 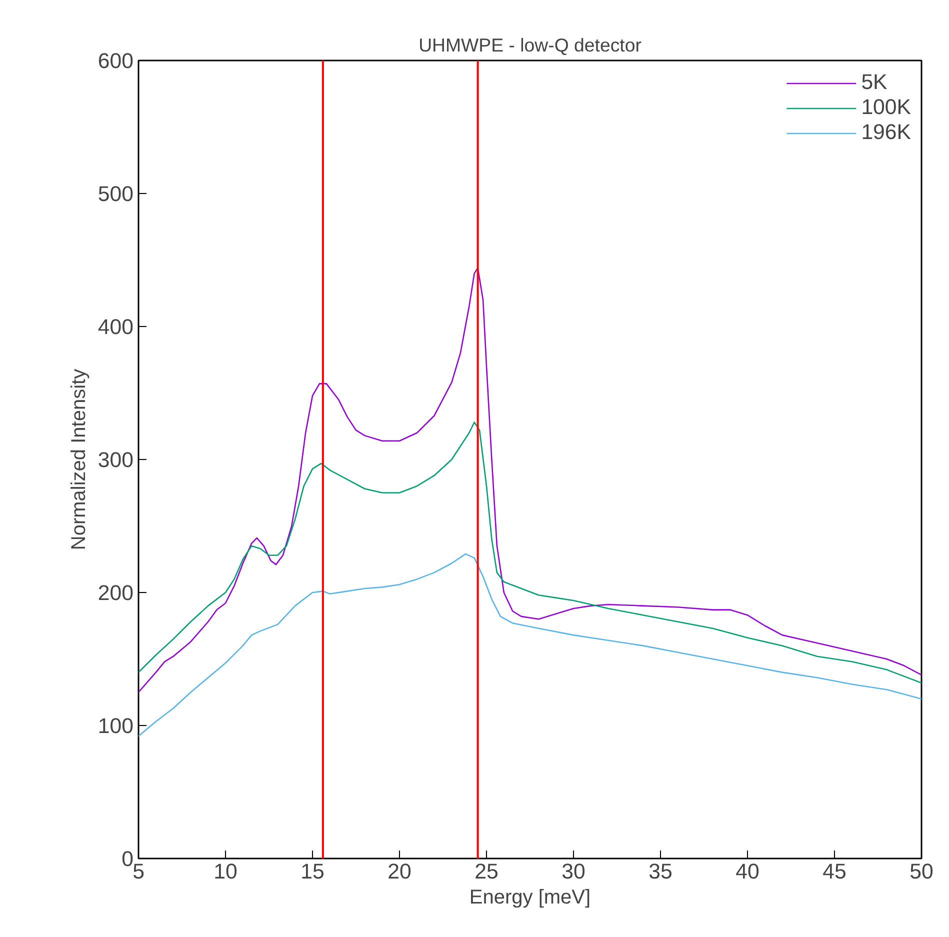 I want to click on x-tick-label: 45, so click(x=834, y=872).